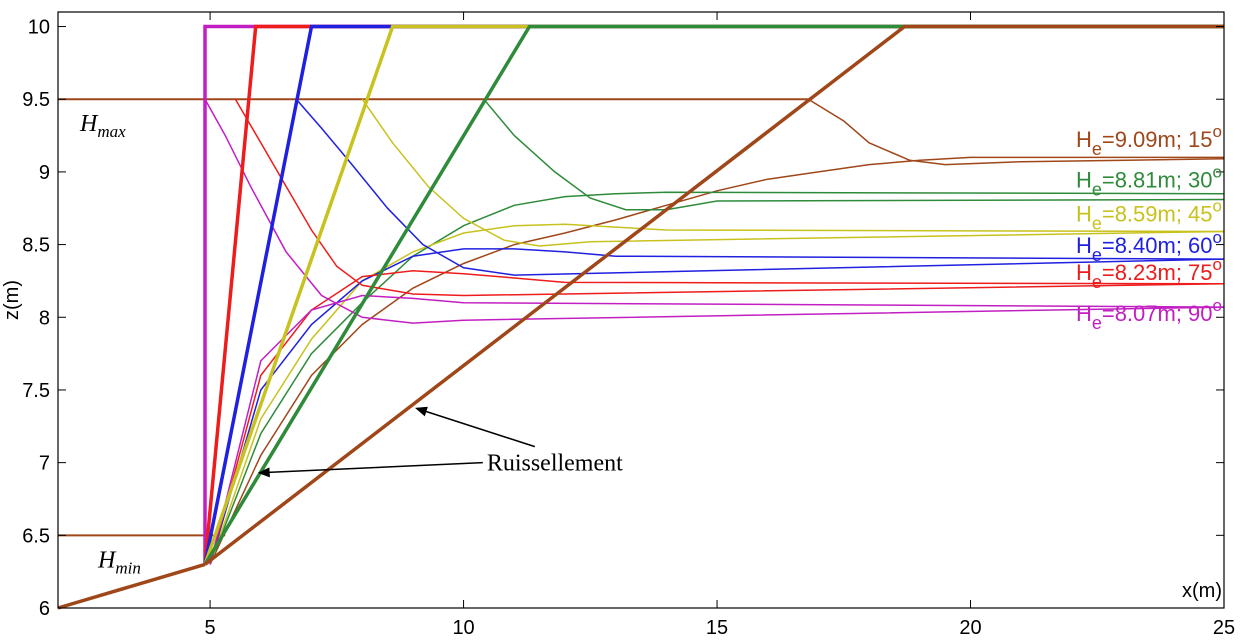 This screenshot has height=642, width=1245. I want to click on series-30-profile, so click(854, 154).